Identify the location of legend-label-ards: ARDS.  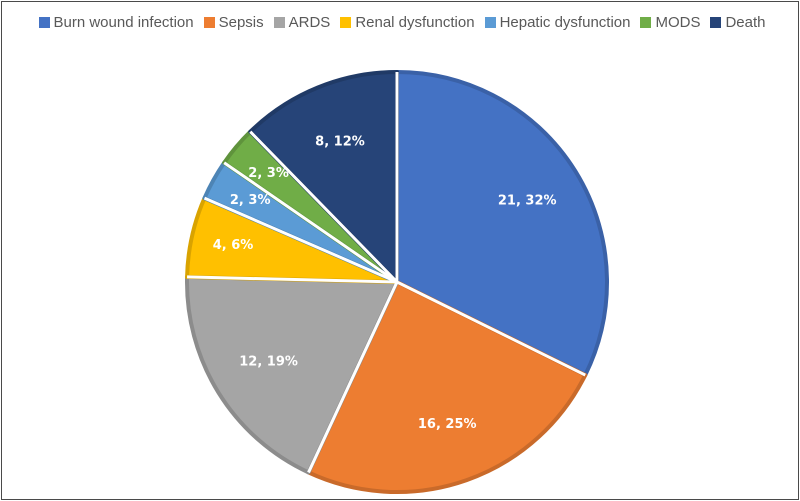
(309, 22).